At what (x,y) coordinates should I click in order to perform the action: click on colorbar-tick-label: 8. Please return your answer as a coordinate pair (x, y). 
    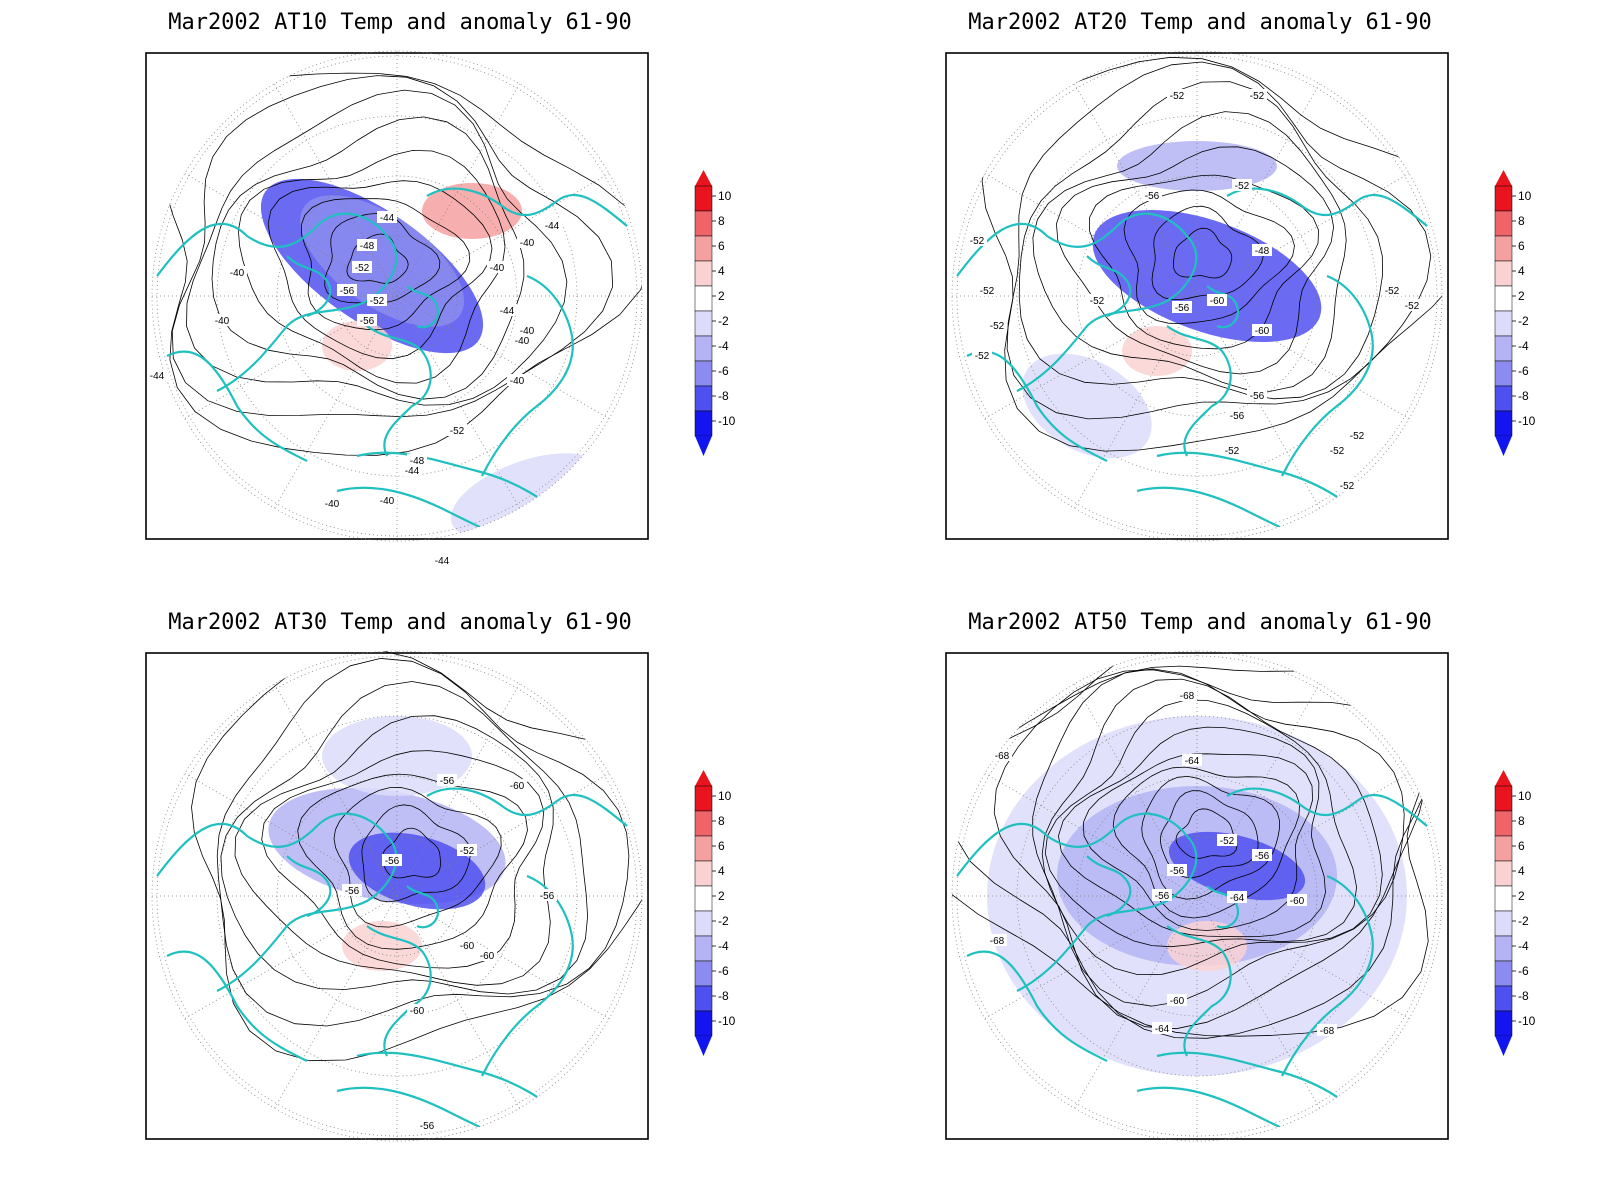
    Looking at the image, I should click on (721, 821).